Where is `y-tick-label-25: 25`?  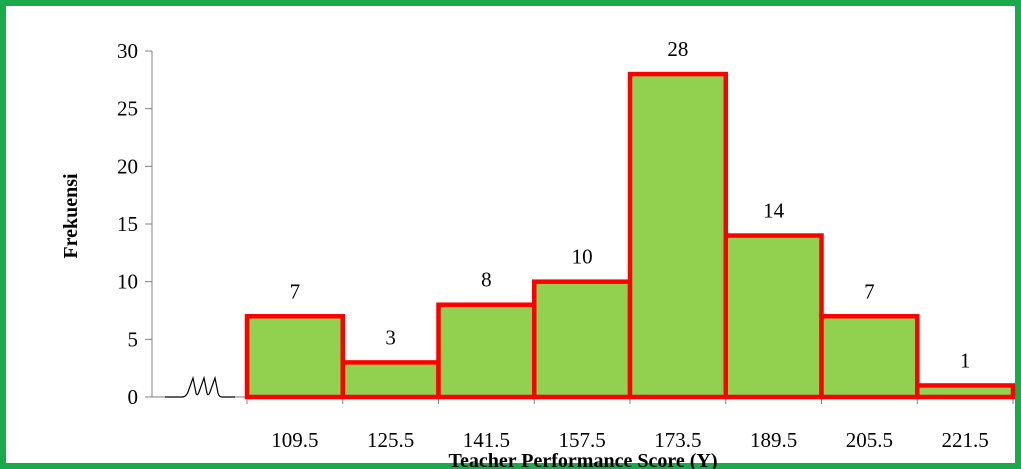 y-tick-label-25: 25 is located at coordinates (127, 109).